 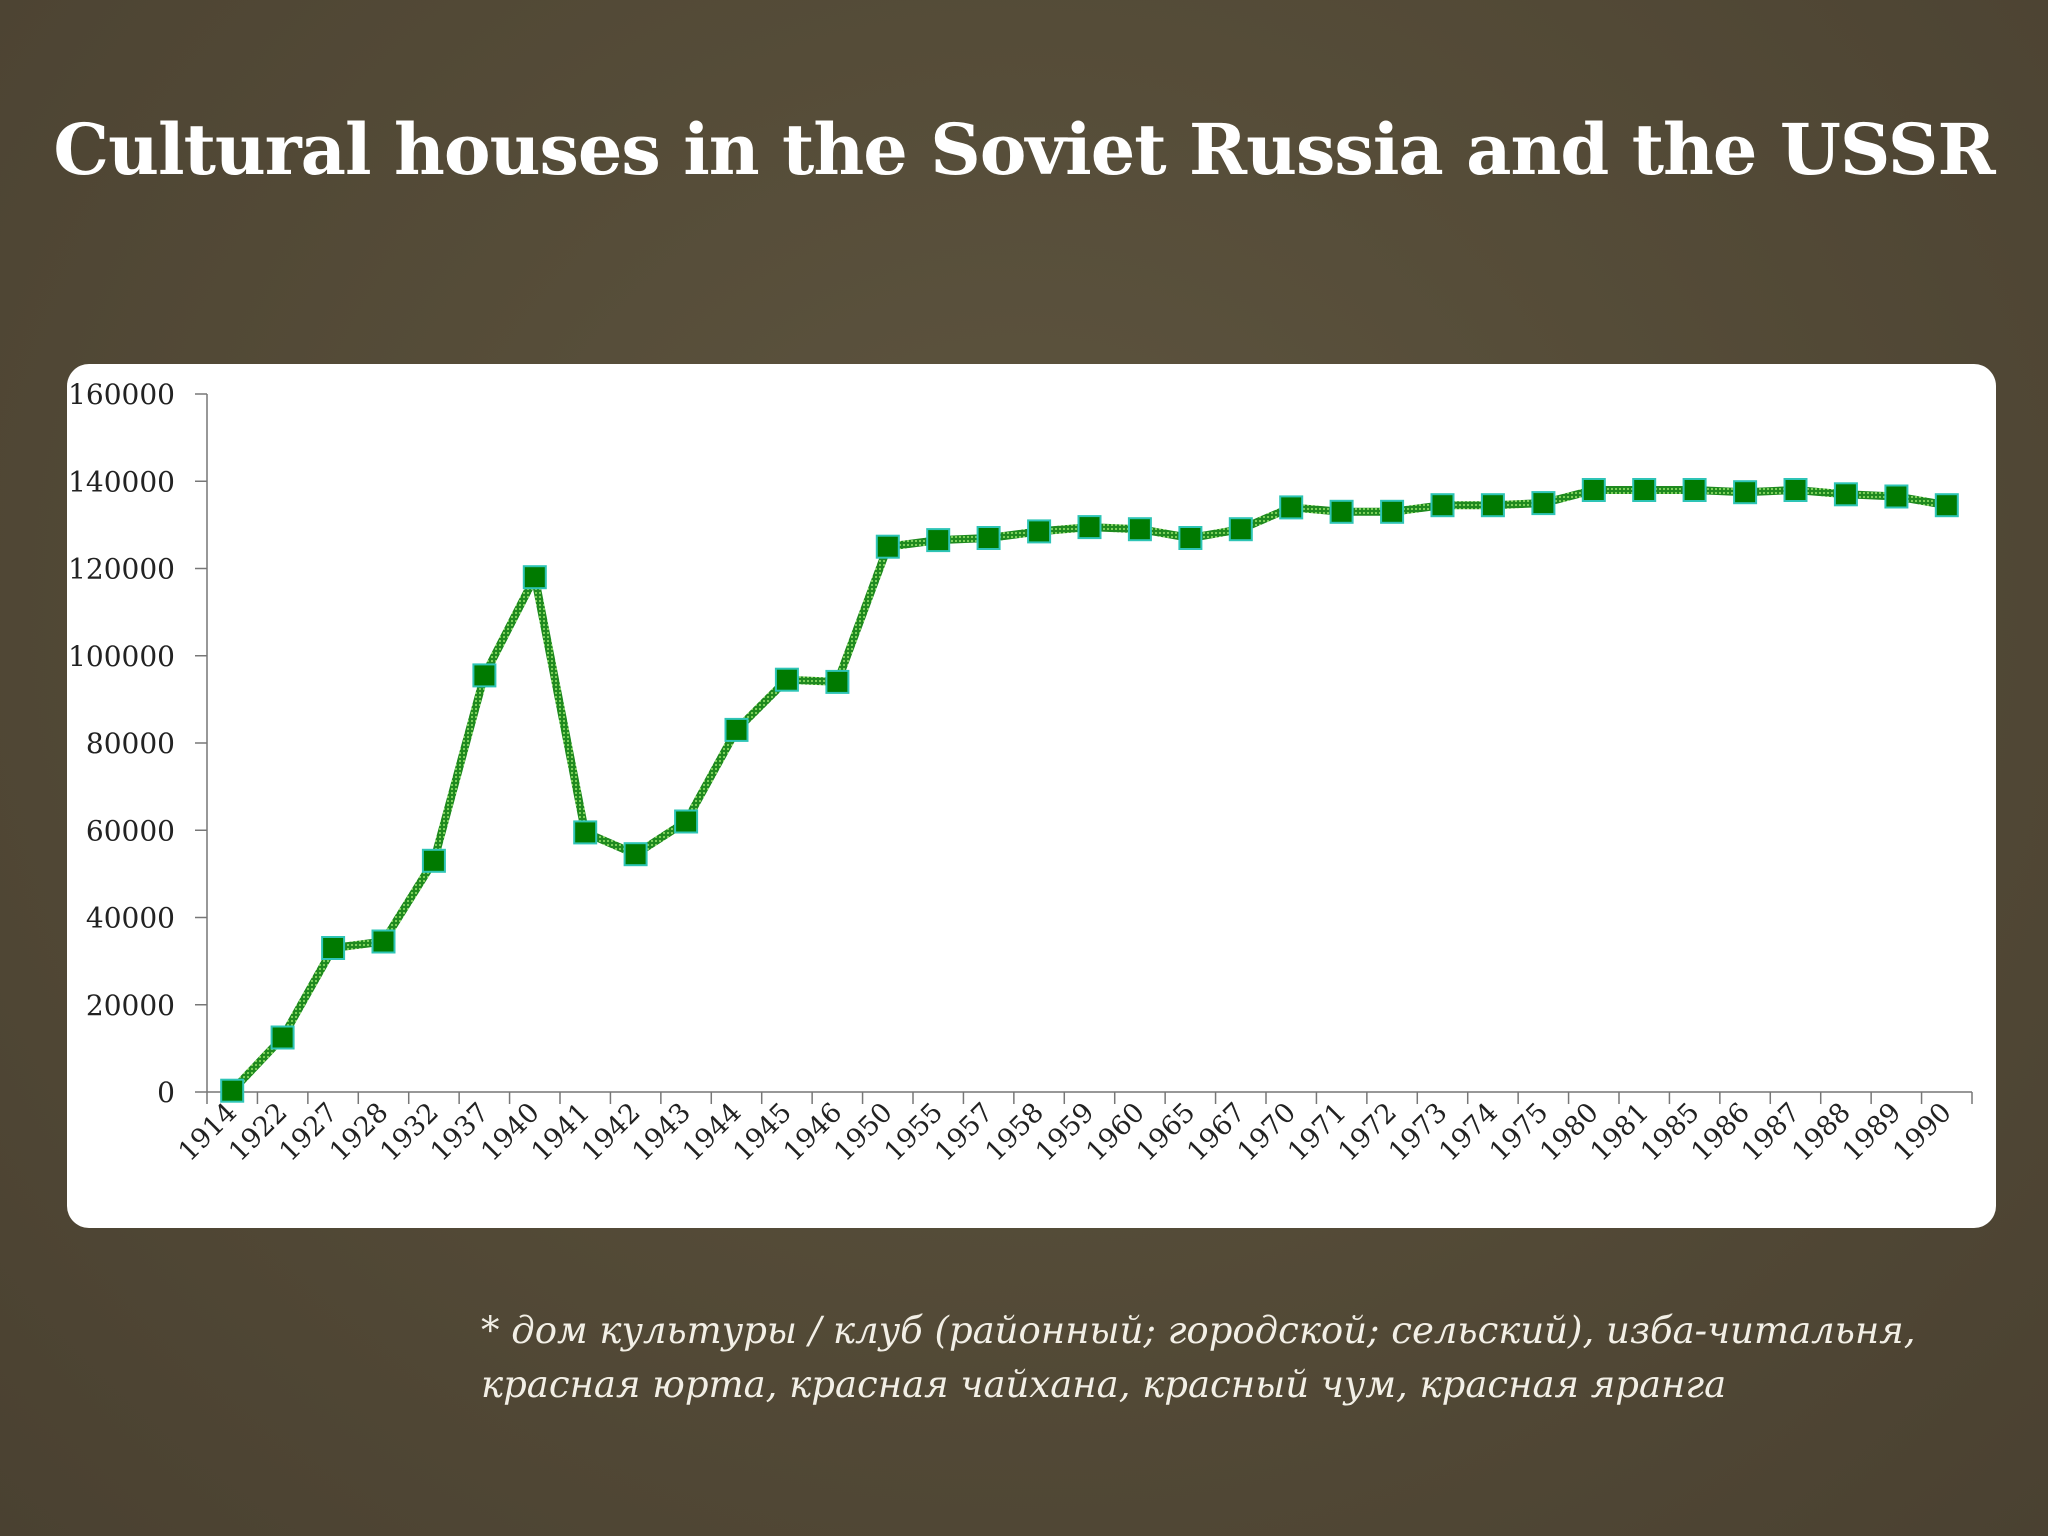 What do you see at coordinates (510, 1132) in the screenshot?
I see `x-tick-label: 1940` at bounding box center [510, 1132].